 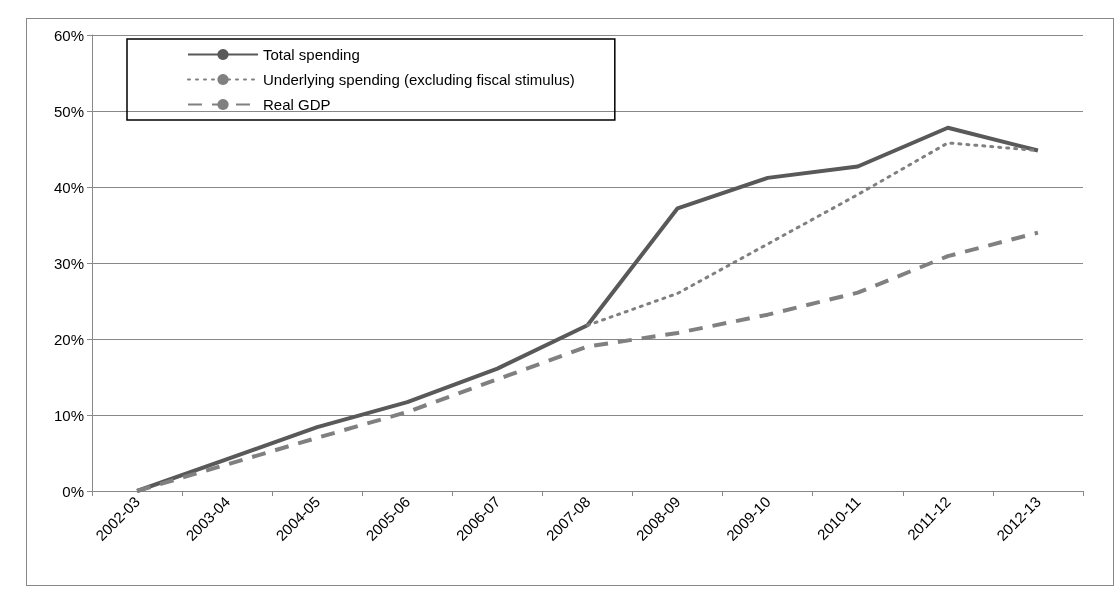 I want to click on y-tick-label: 60%, so click(x=68, y=35).